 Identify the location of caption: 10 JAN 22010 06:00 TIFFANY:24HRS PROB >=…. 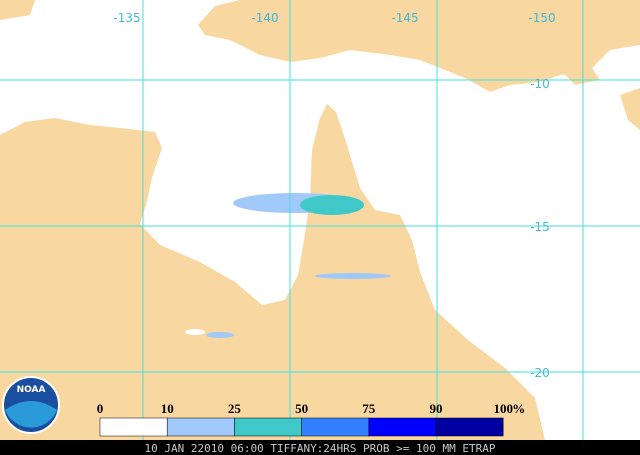
(320, 448).